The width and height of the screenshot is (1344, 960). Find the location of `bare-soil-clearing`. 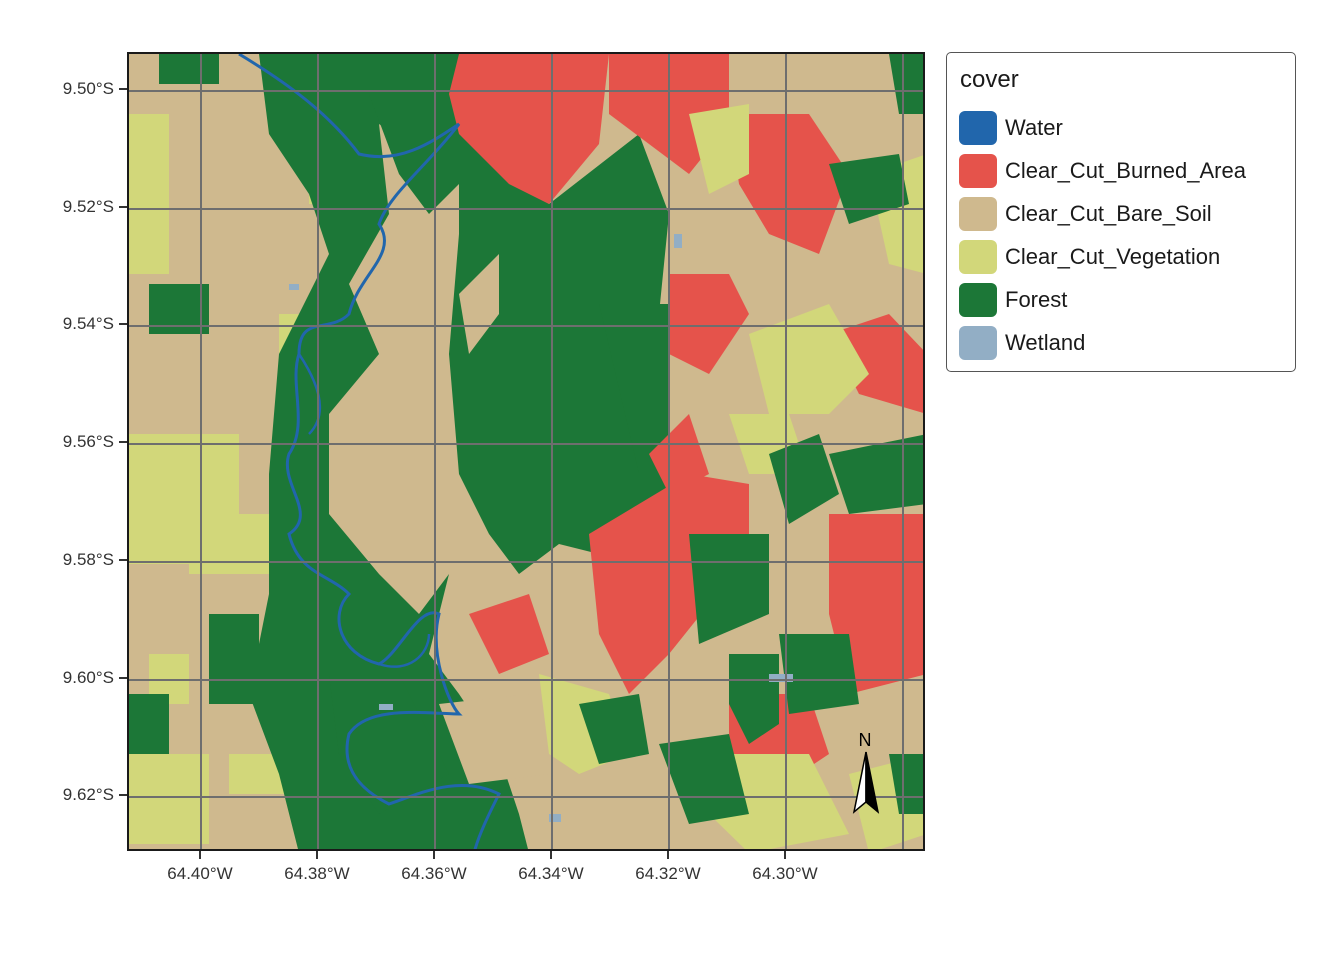

bare-soil-clearing is located at coordinates (479, 304).